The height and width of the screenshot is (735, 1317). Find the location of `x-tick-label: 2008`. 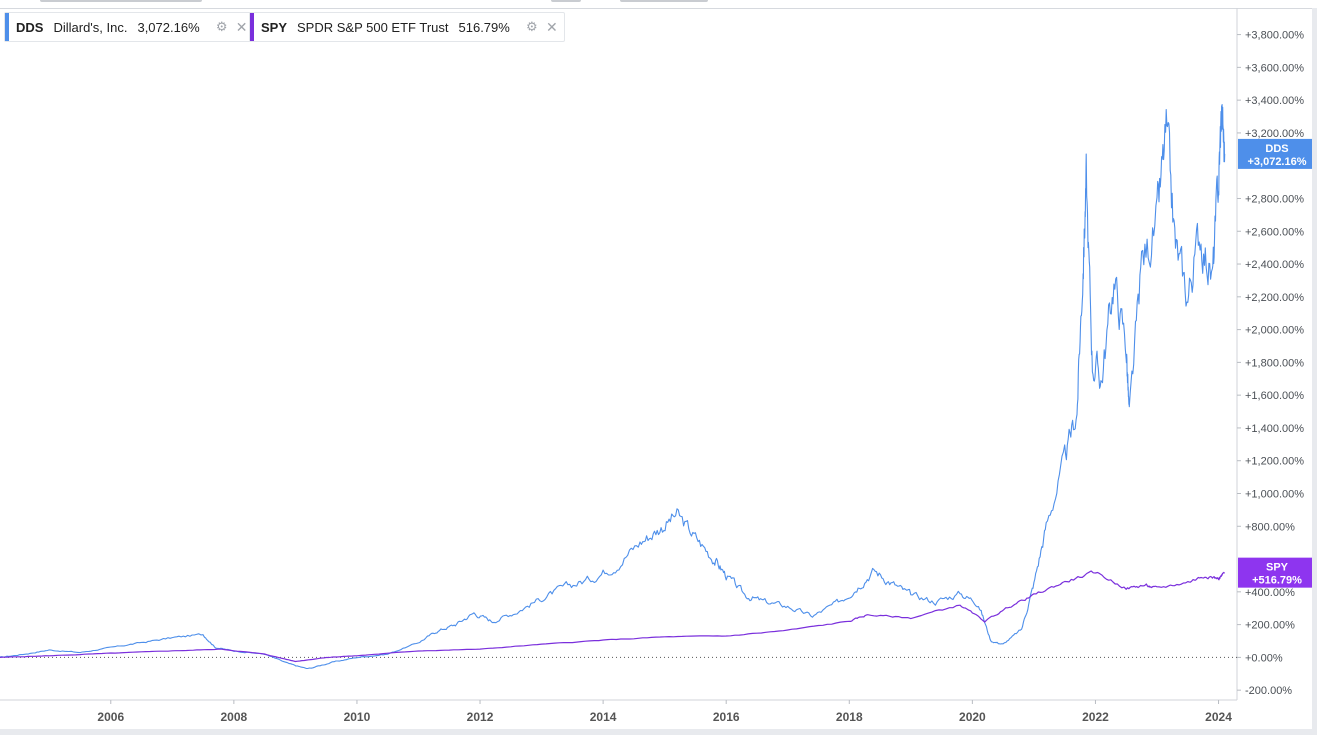

x-tick-label: 2008 is located at coordinates (234, 717).